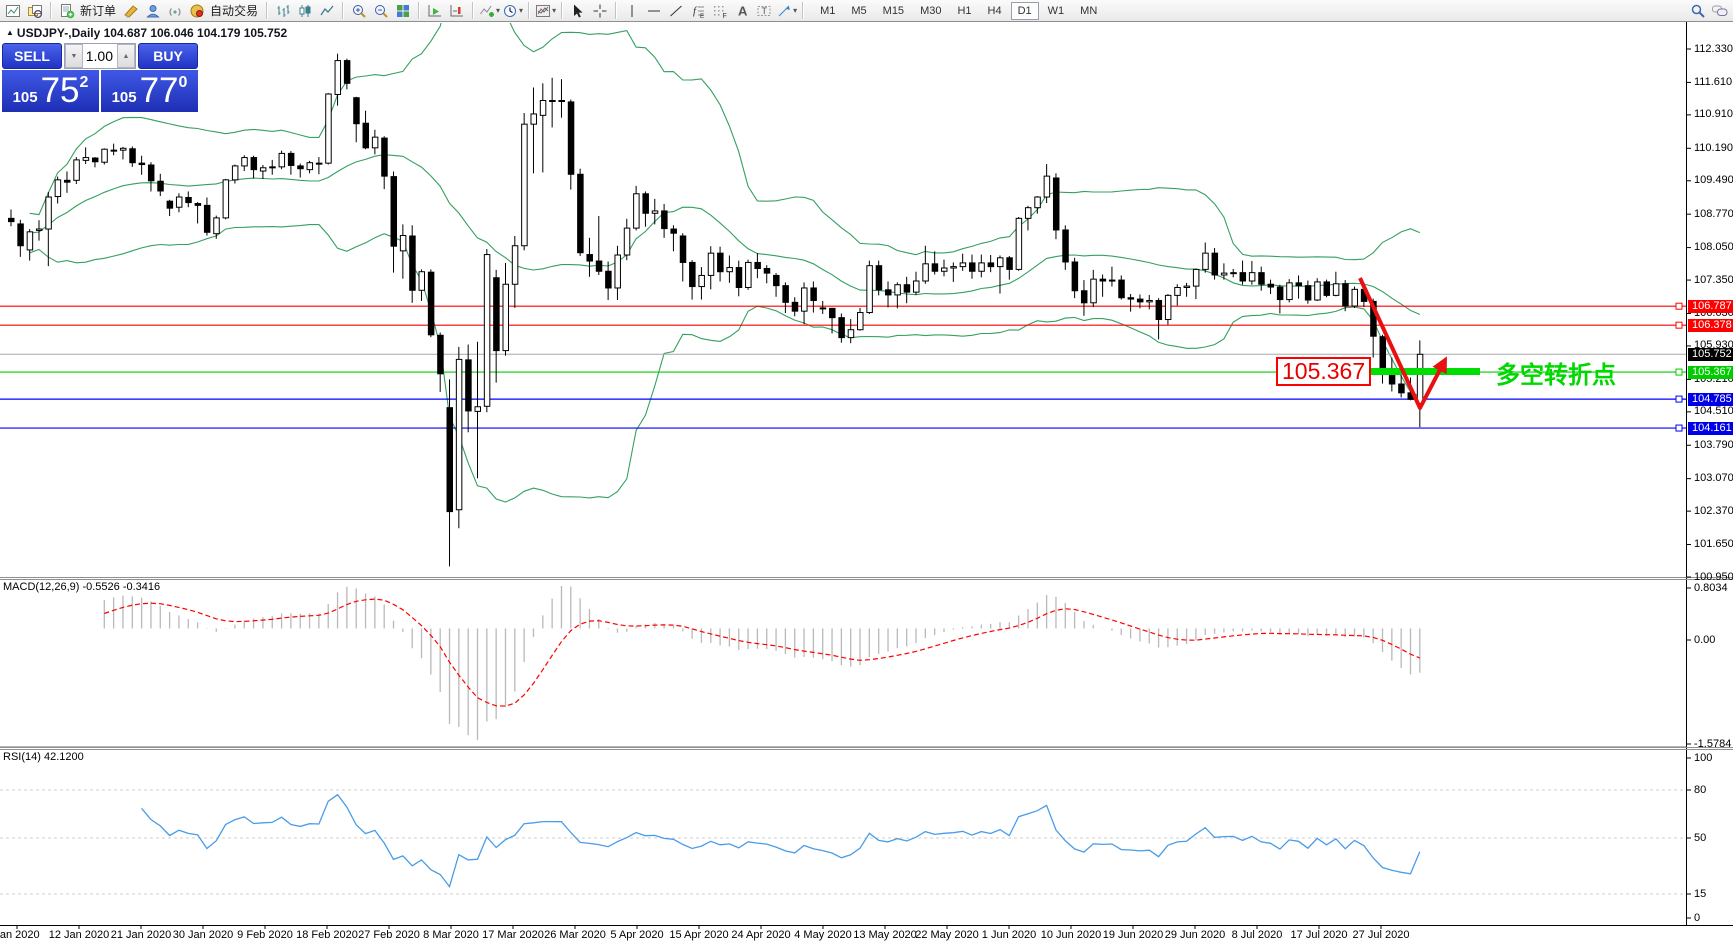 The width and height of the screenshot is (1733, 945). I want to click on macd-layer, so click(762, 663).